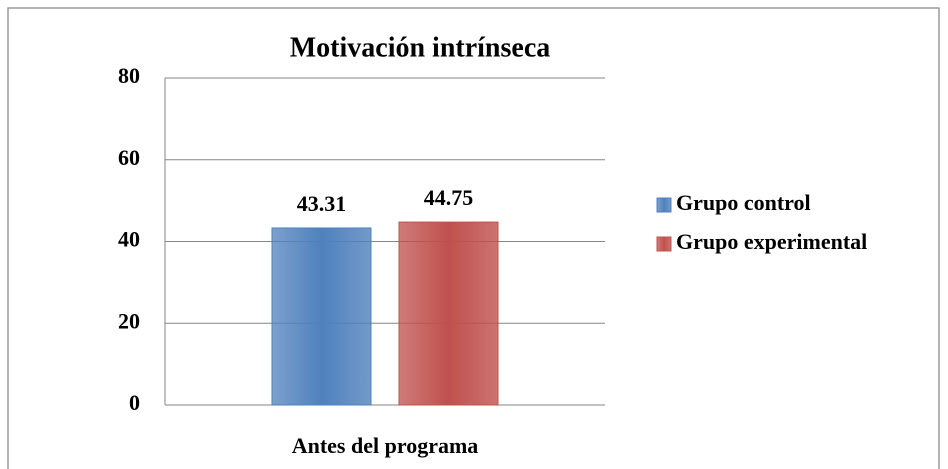 The width and height of the screenshot is (948, 469). What do you see at coordinates (129, 157) in the screenshot?
I see `y-tick-label: 60` at bounding box center [129, 157].